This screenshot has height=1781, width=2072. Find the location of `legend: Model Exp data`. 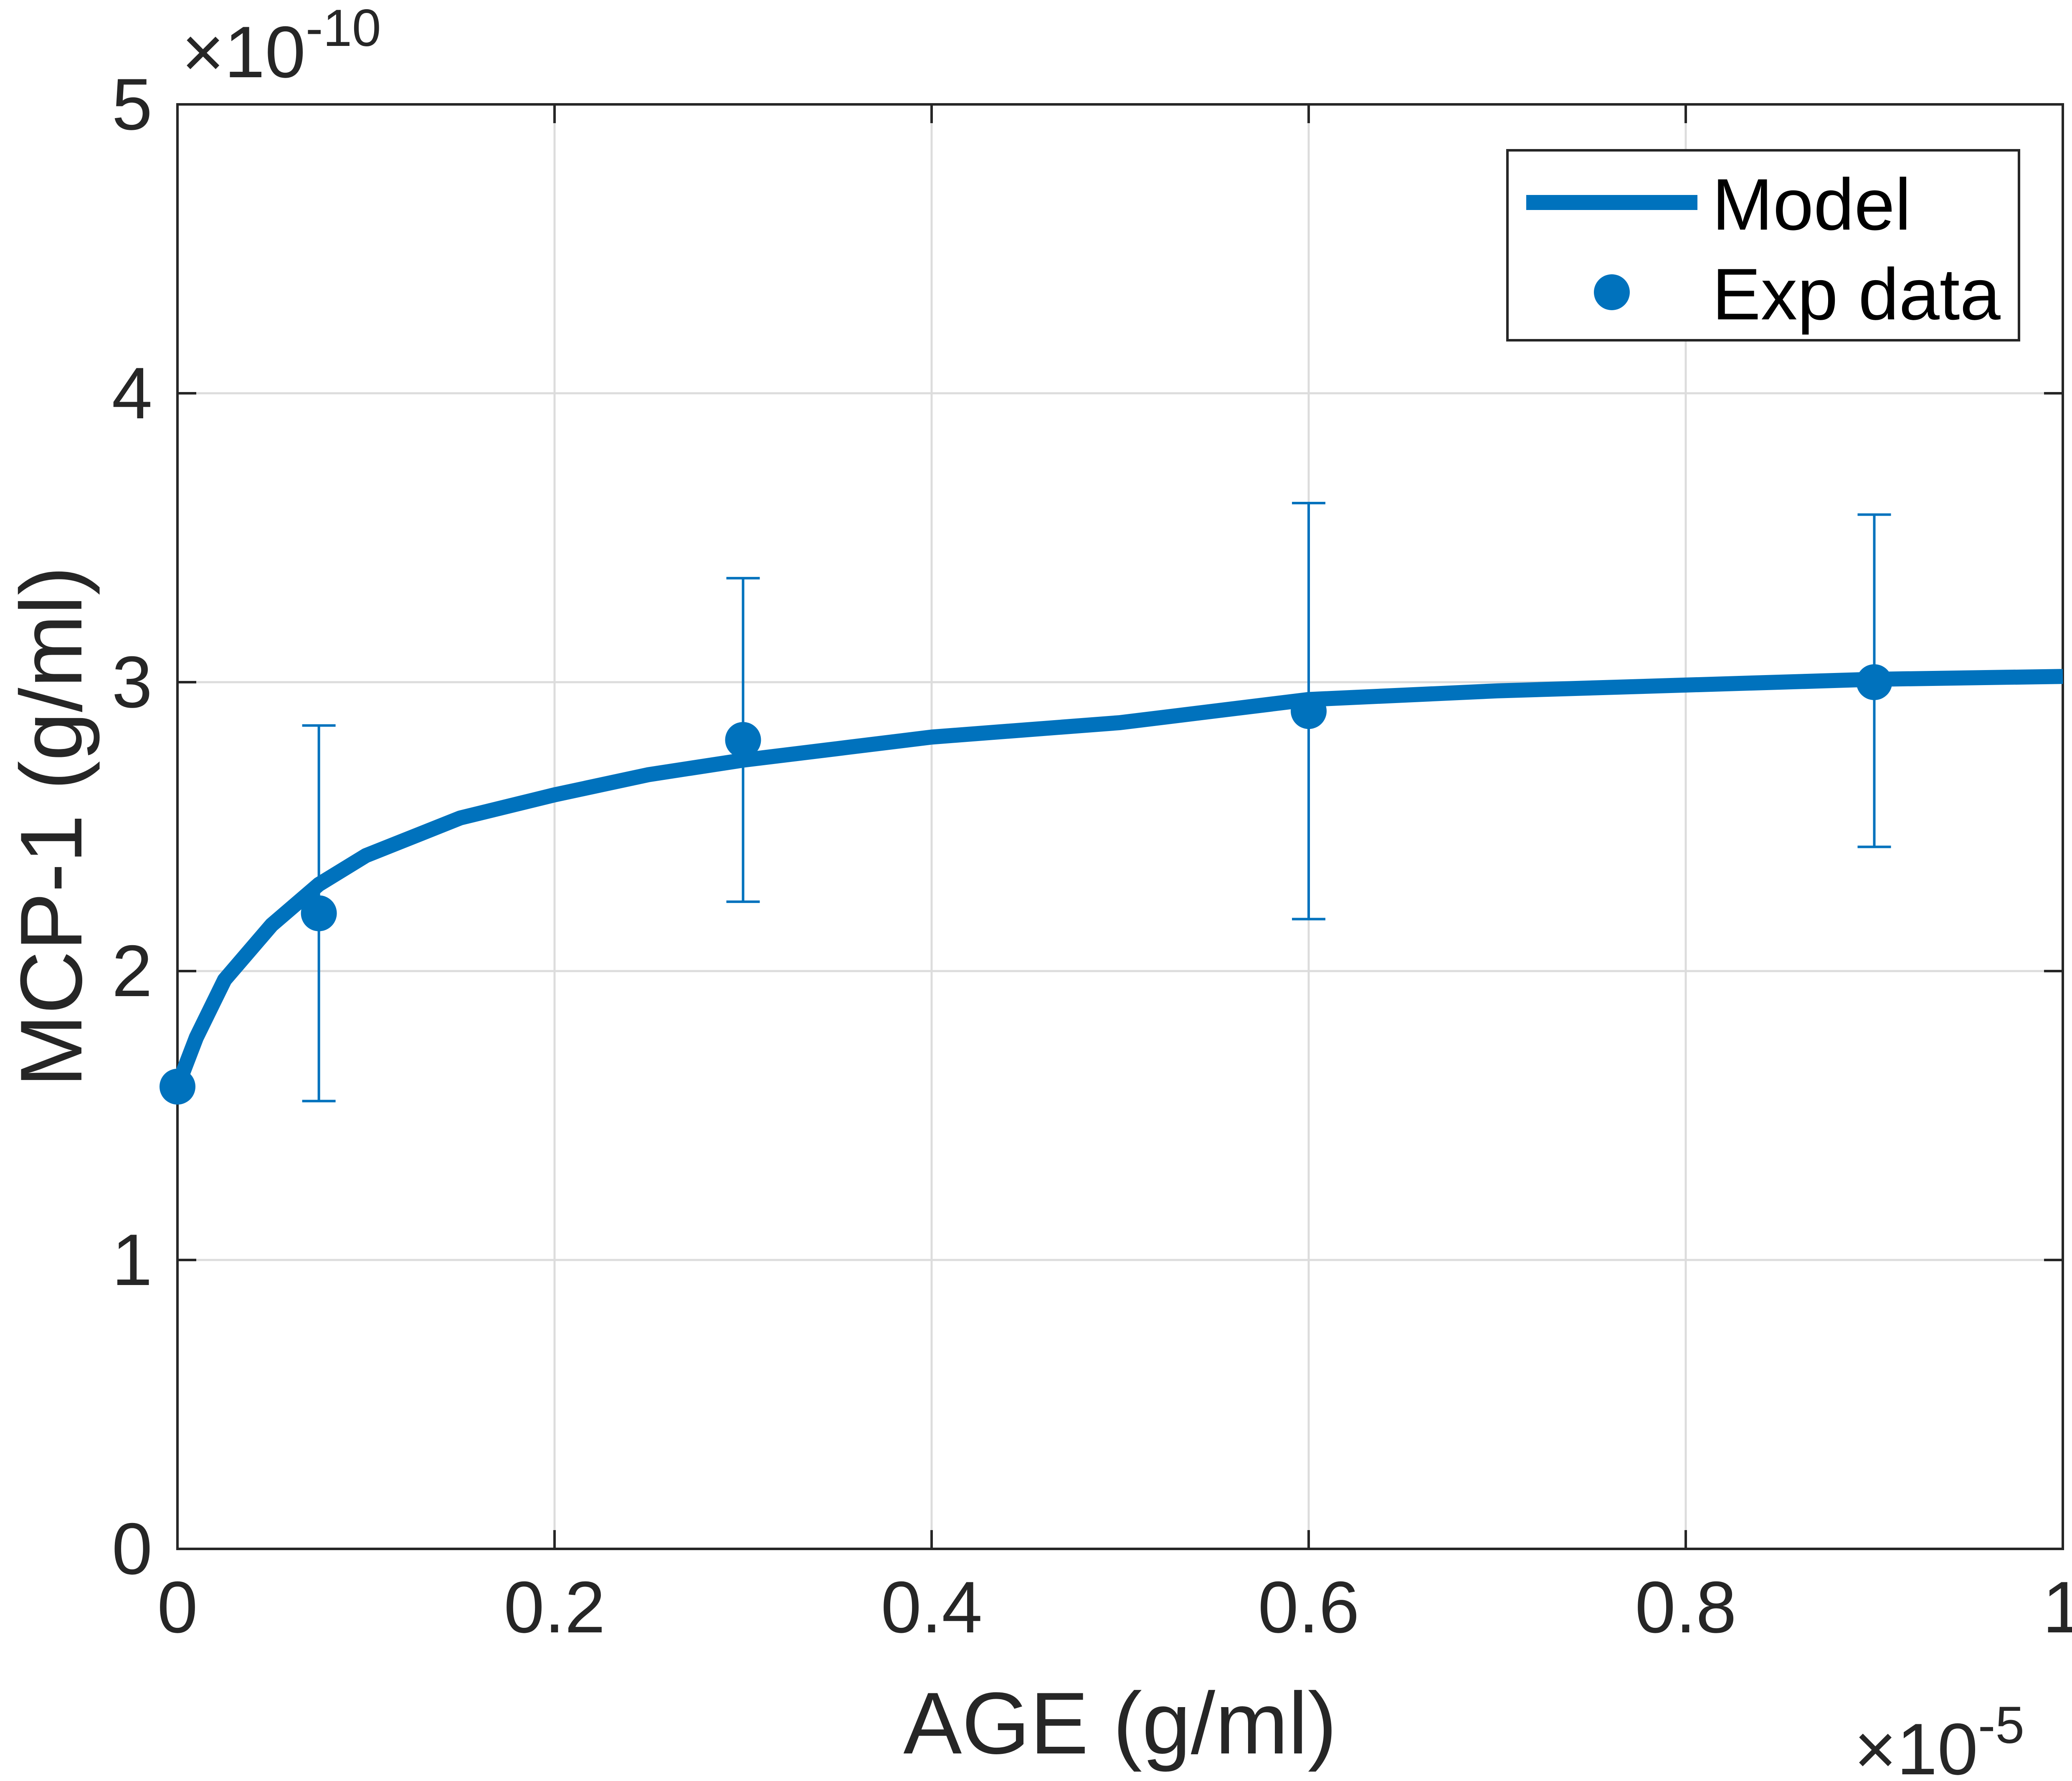

legend: Model Exp data is located at coordinates (1763, 245).